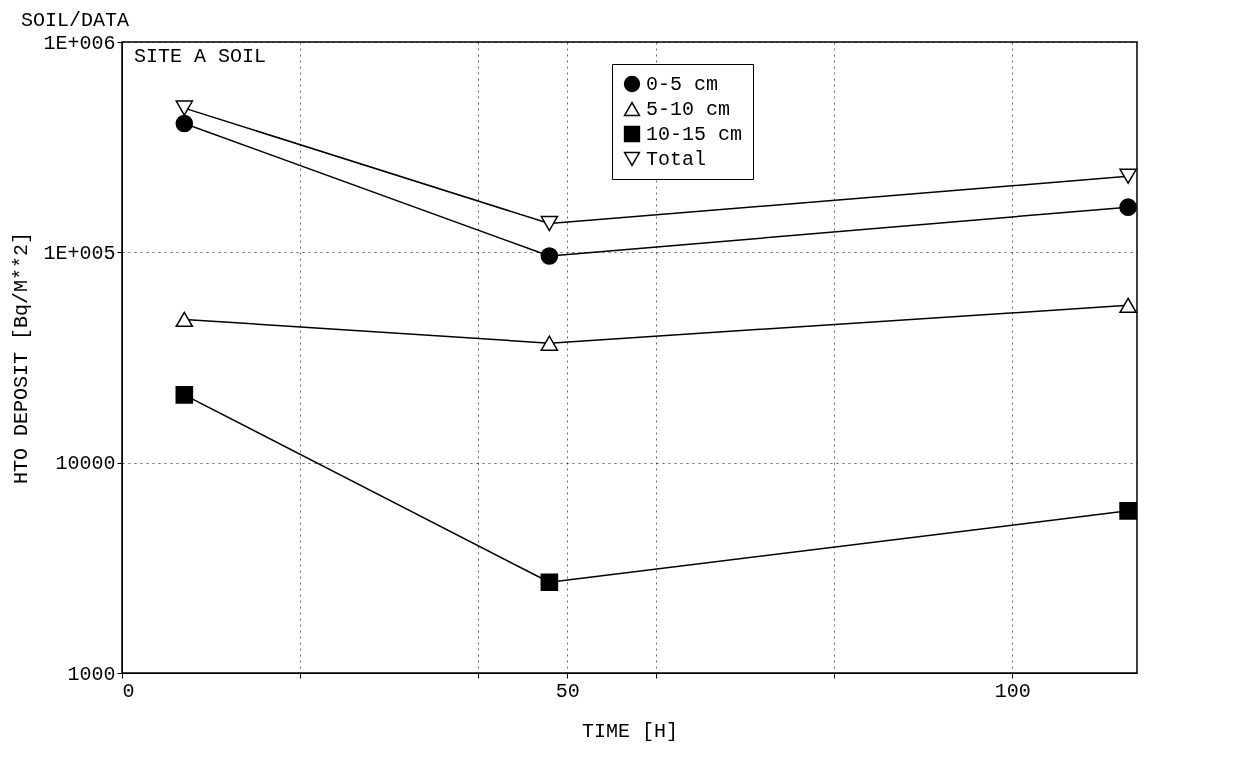 Image resolution: width=1236 pixels, height=778 pixels. What do you see at coordinates (682, 84) in the screenshot?
I see `legend-label: 0-5 cm` at bounding box center [682, 84].